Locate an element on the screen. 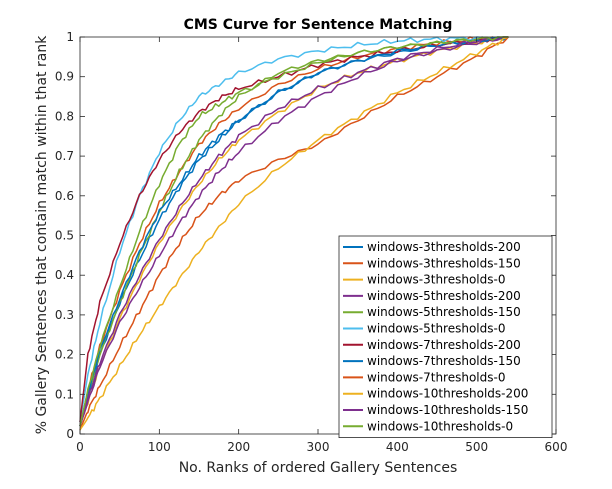 This screenshot has height=489, width=612. x-tick-label: 400 is located at coordinates (397, 447).